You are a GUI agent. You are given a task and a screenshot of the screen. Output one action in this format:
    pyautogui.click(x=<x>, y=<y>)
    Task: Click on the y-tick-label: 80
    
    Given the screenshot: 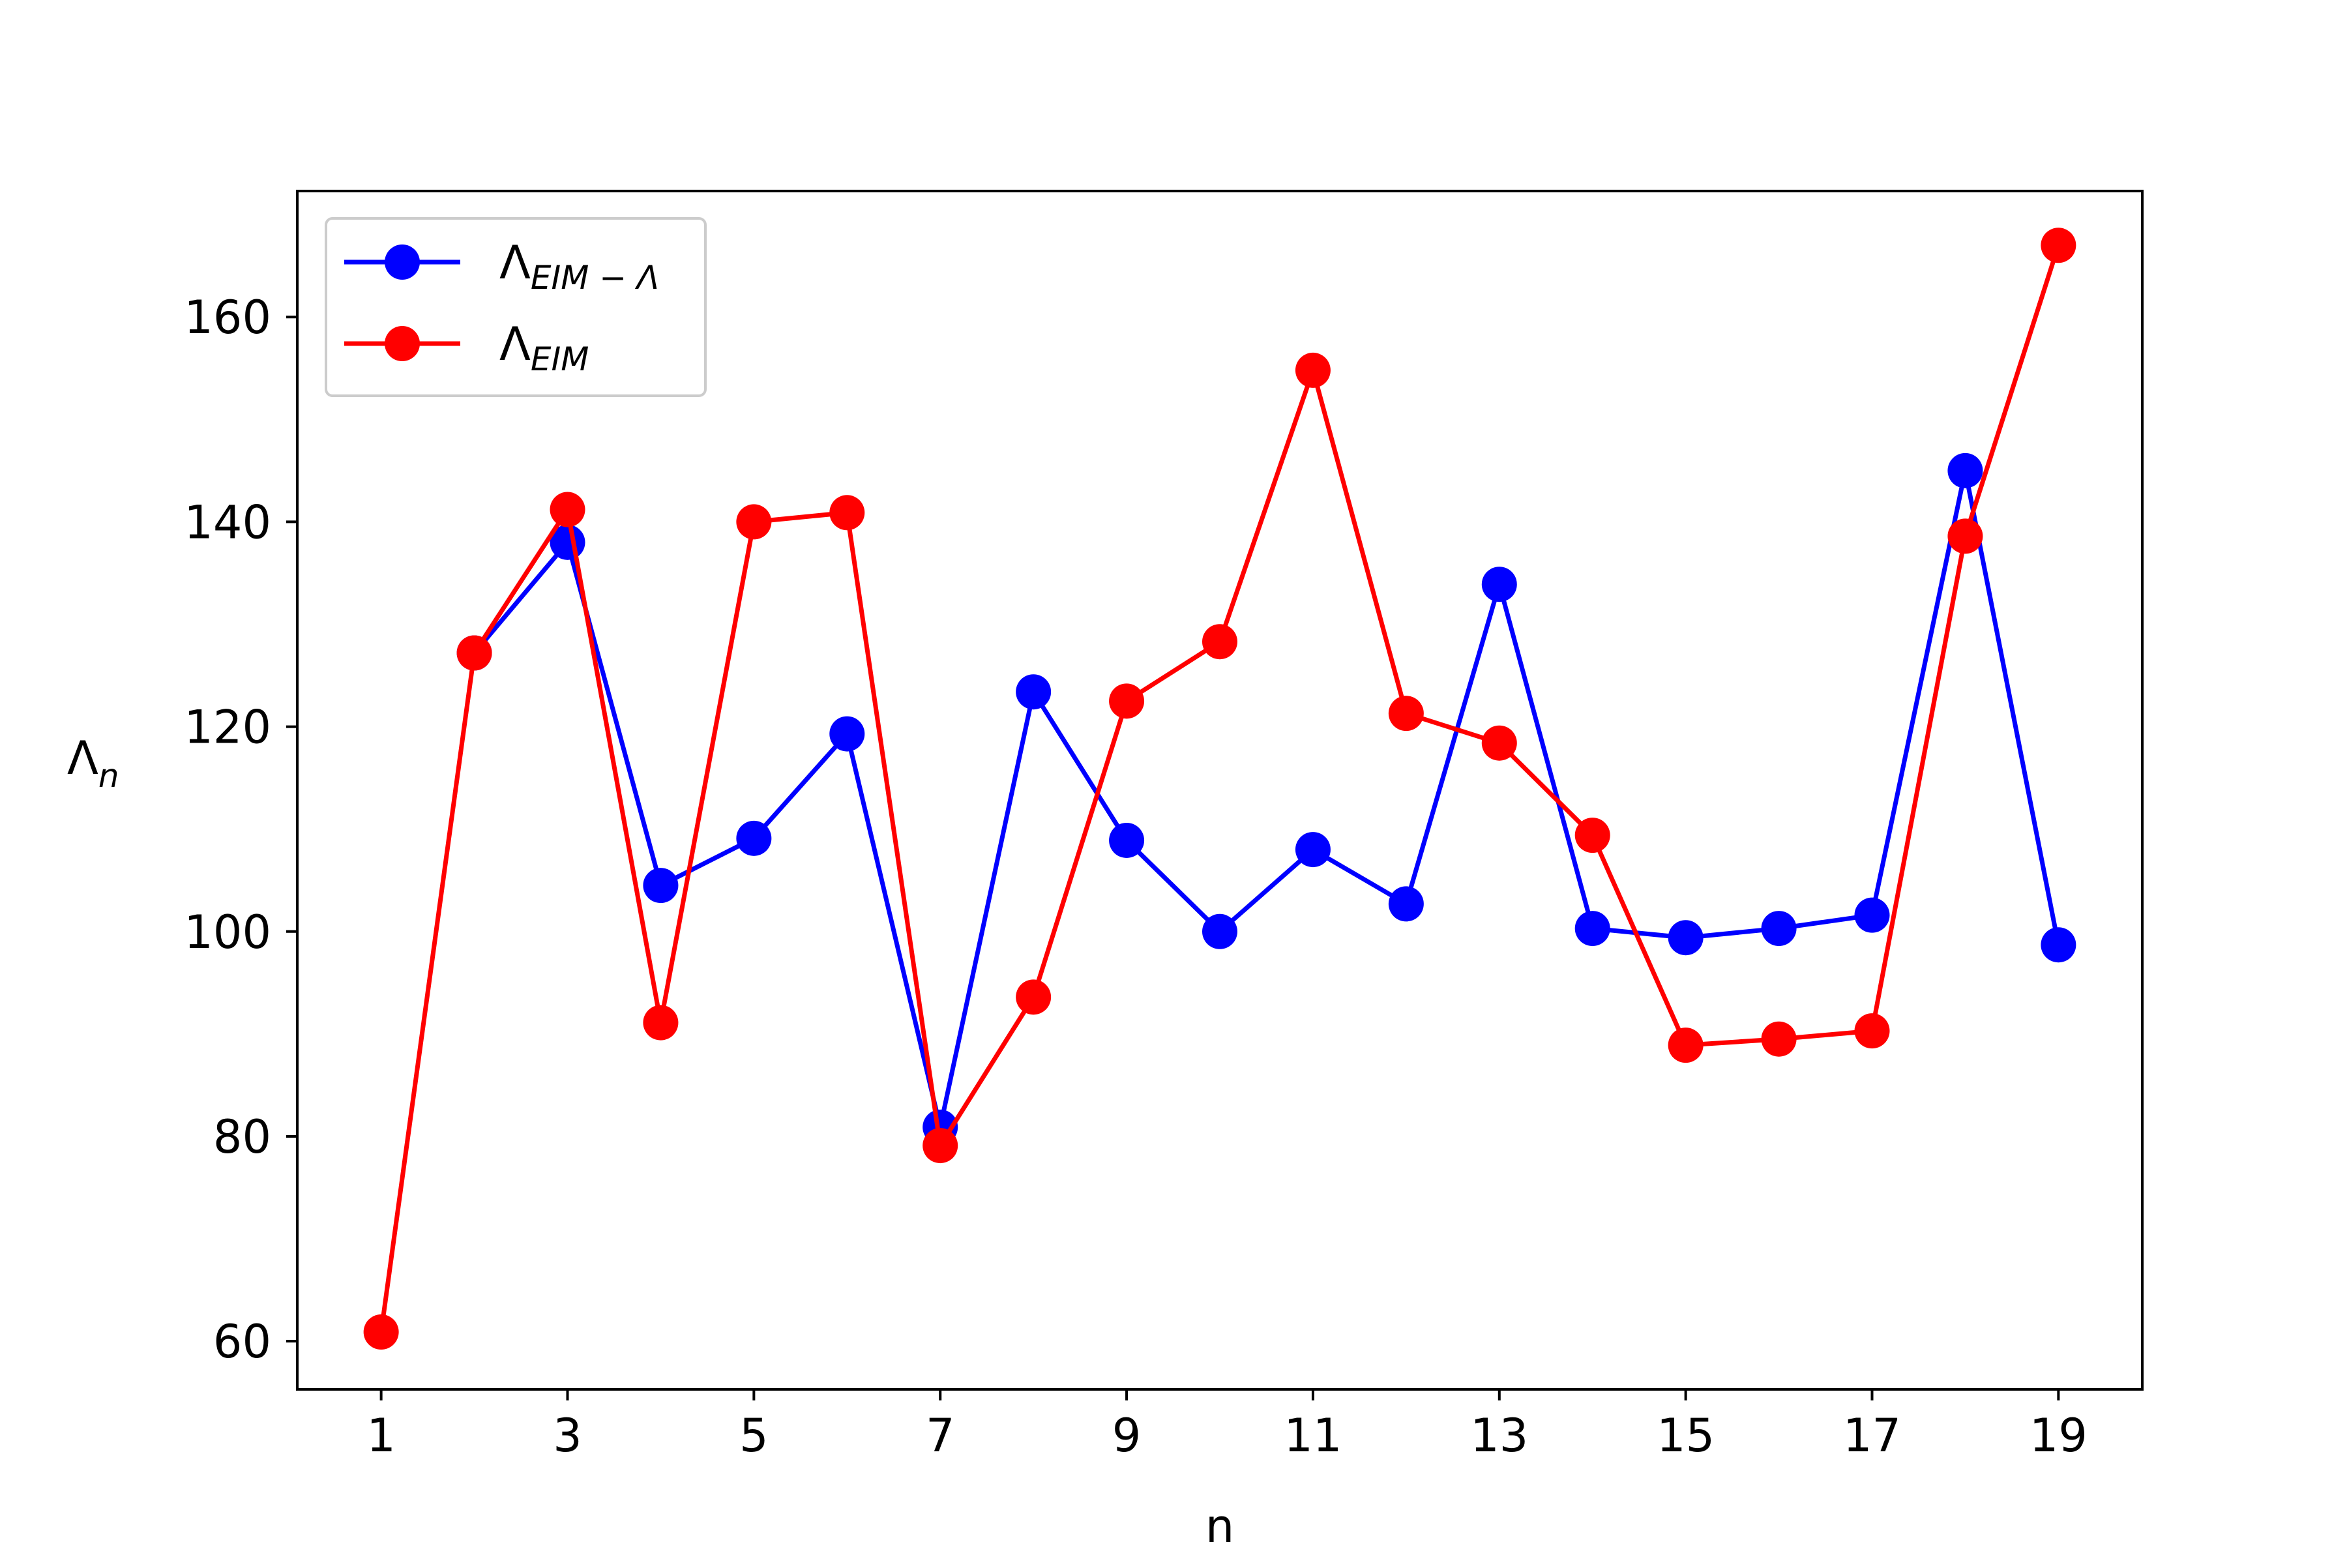 What is the action you would take?
    pyautogui.click(x=242, y=1137)
    